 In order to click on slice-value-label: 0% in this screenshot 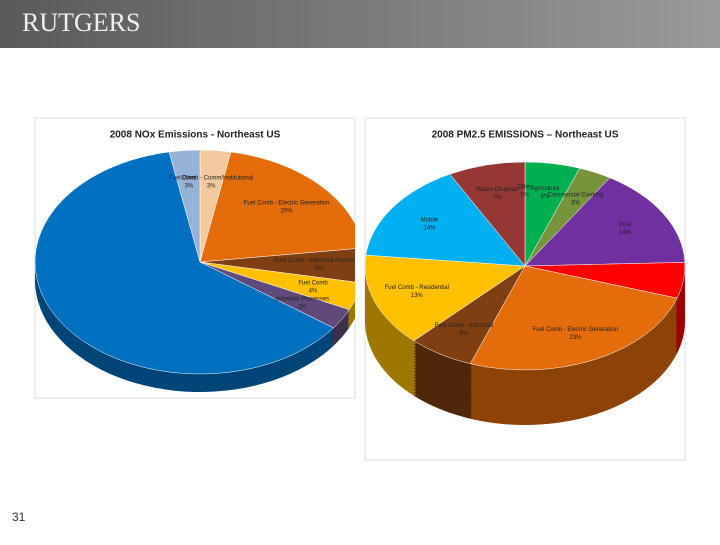, I will do `click(525, 196)`.